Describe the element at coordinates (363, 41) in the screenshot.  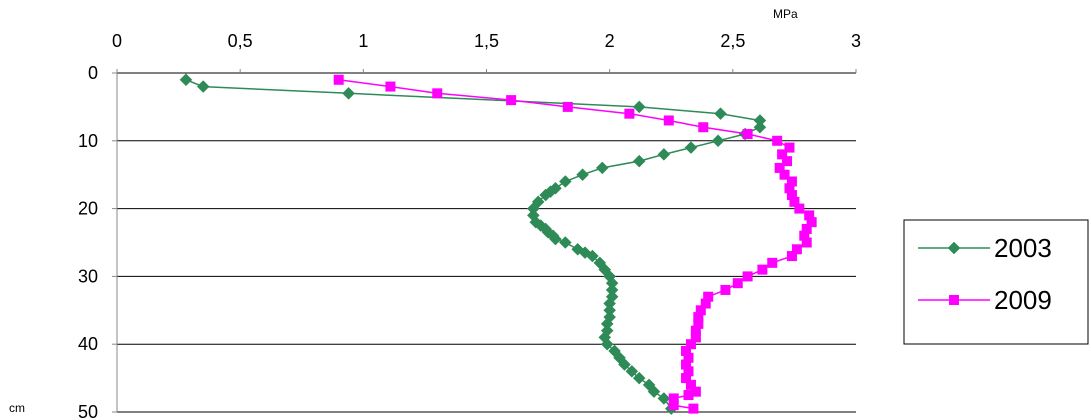
I see `x-tick-label: 1` at that location.